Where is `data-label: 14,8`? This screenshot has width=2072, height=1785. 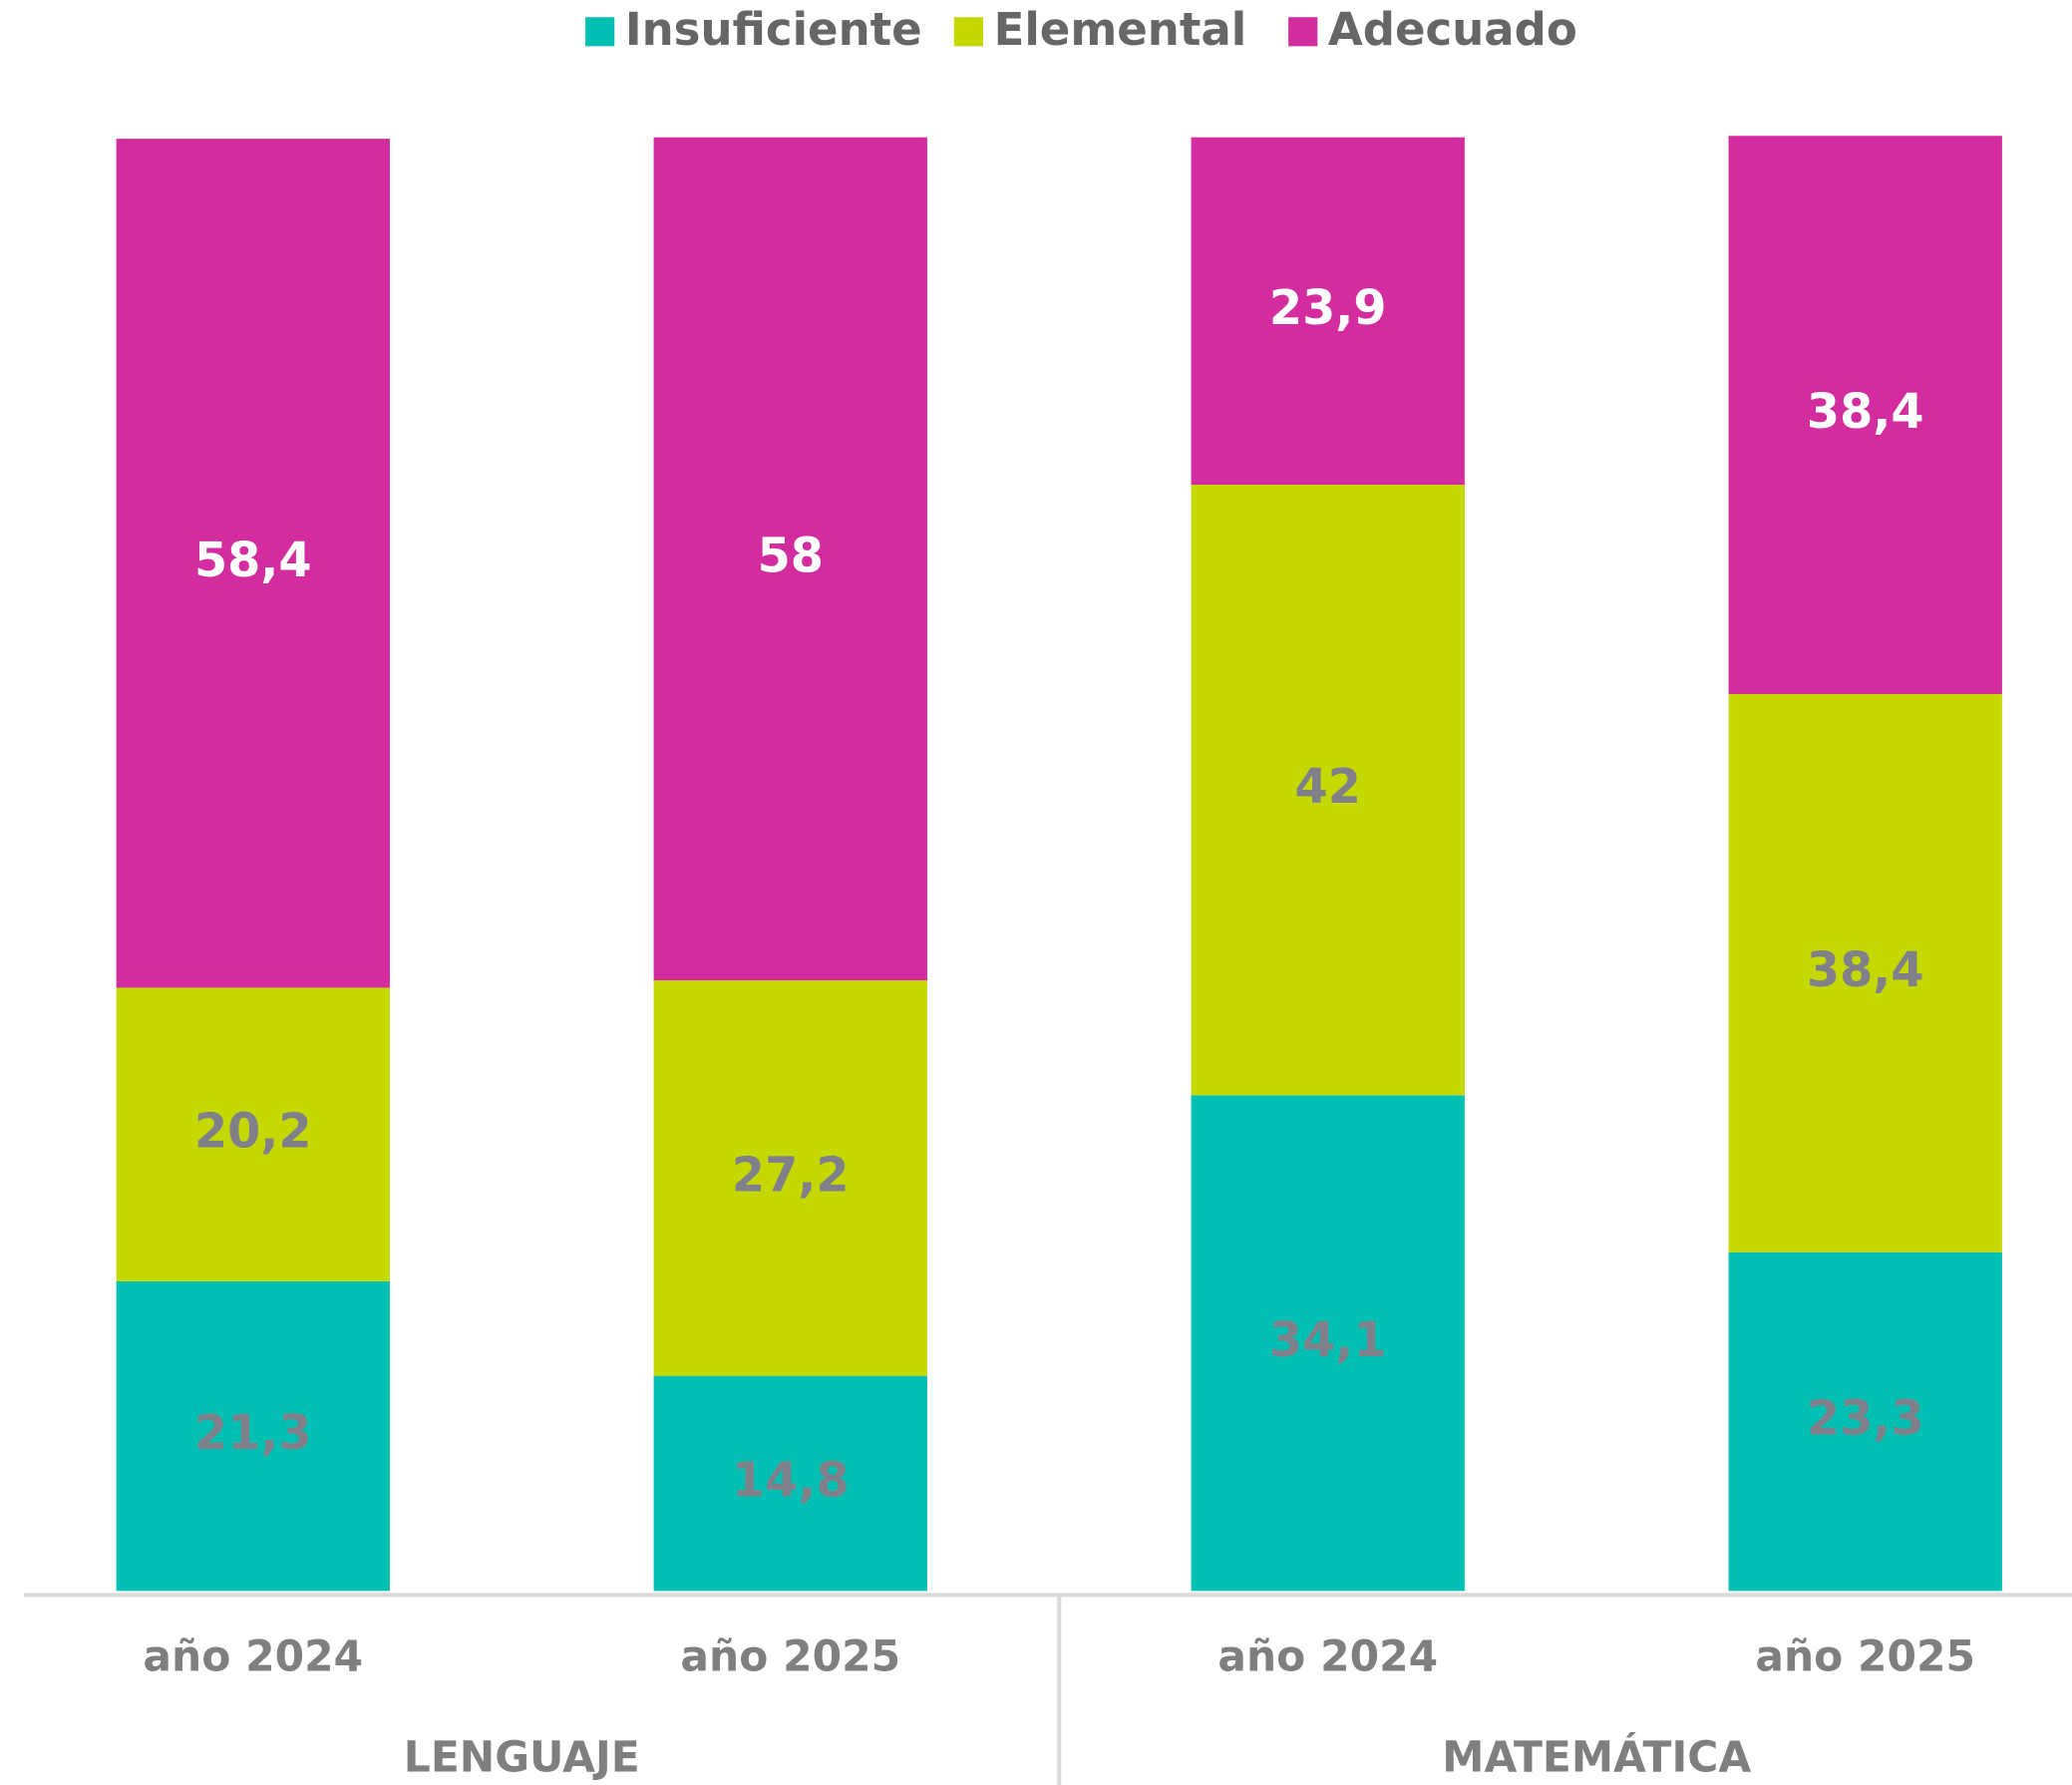
data-label: 14,8 is located at coordinates (791, 1481).